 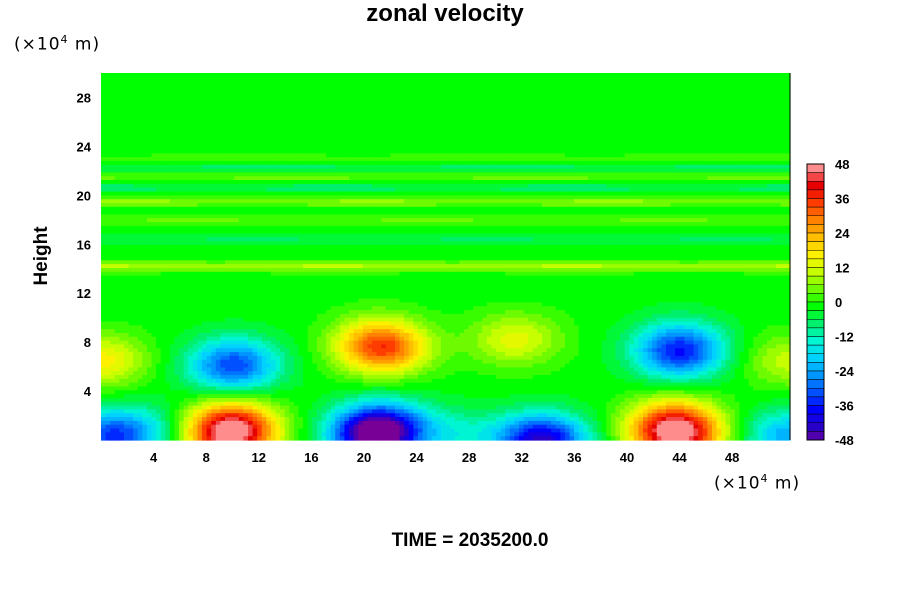 I want to click on x-tick-label: 44, so click(x=679, y=457).